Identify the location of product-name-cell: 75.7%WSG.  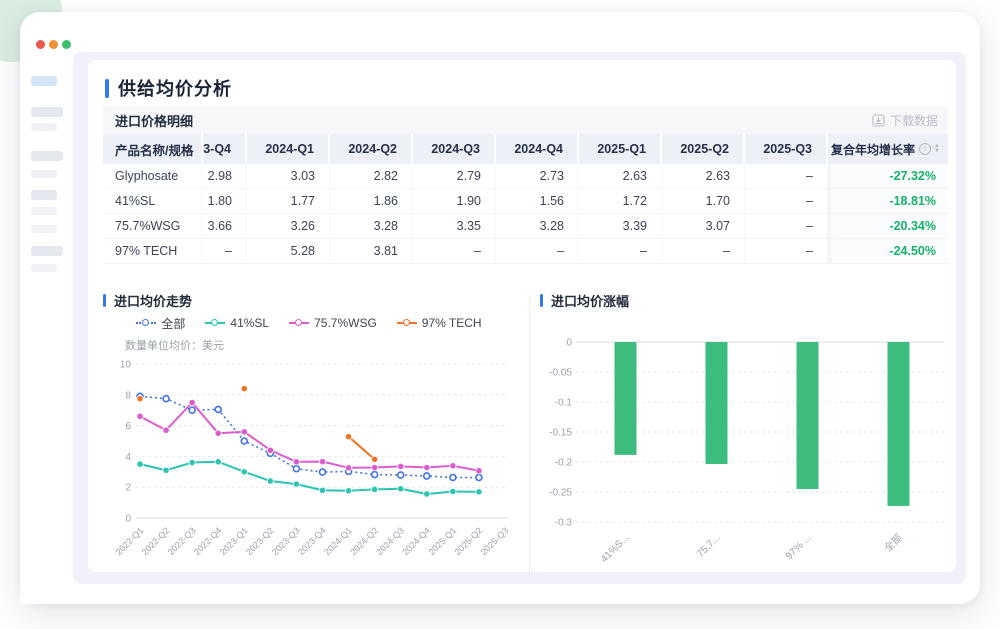
(153, 226).